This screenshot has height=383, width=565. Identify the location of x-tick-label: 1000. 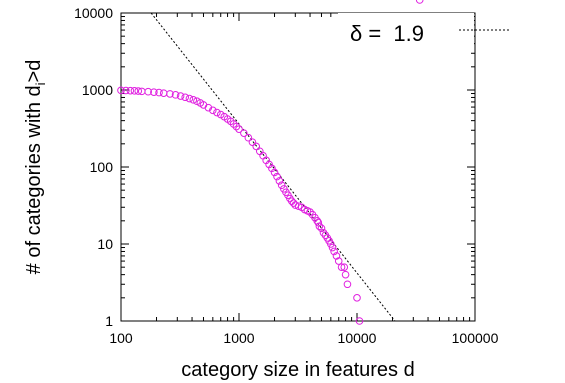
(238, 338).